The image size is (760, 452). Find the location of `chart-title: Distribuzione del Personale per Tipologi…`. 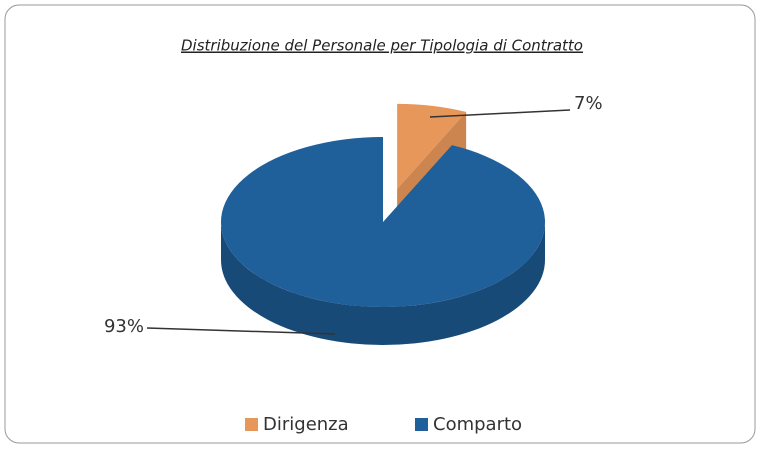

chart-title: Distribuzione del Personale per Tipologi… is located at coordinates (382, 46).